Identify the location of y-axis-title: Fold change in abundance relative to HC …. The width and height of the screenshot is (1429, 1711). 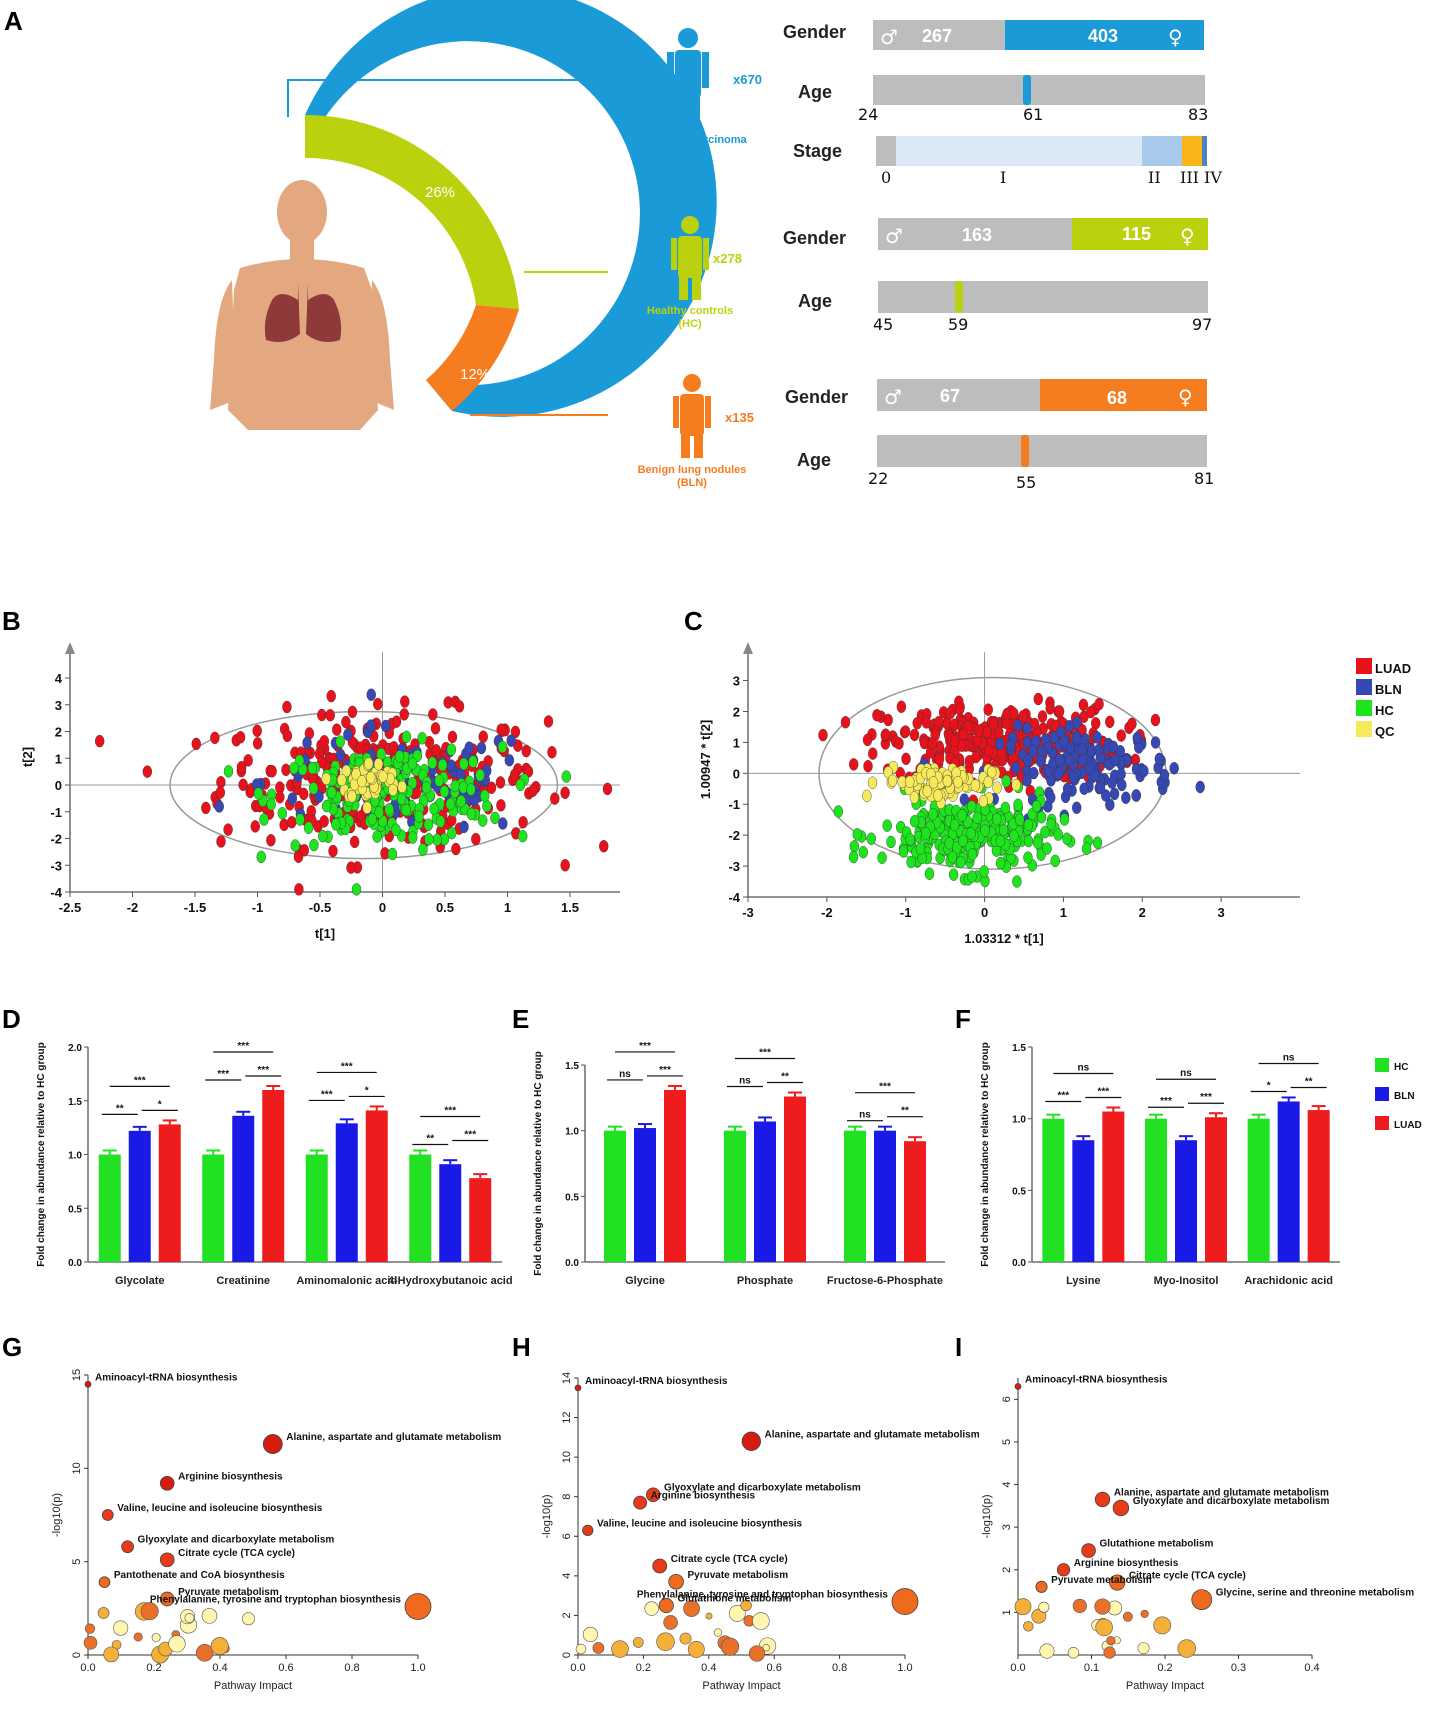
(538, 1163).